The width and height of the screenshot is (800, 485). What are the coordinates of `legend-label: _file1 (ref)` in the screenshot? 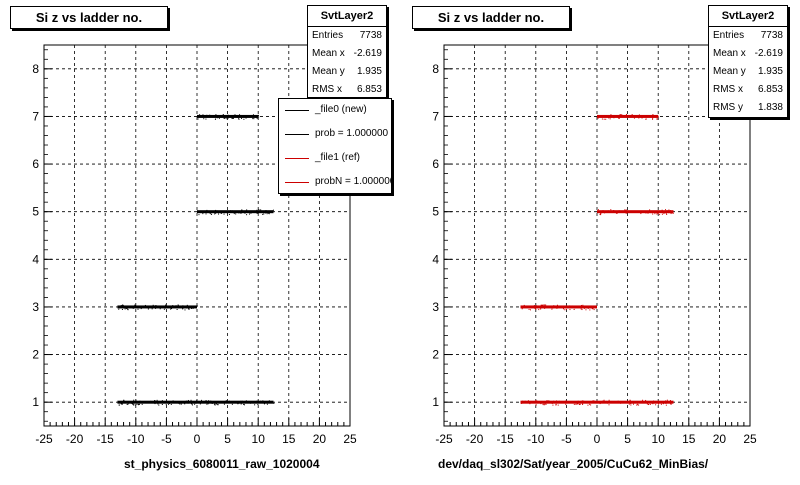 It's located at (338, 157).